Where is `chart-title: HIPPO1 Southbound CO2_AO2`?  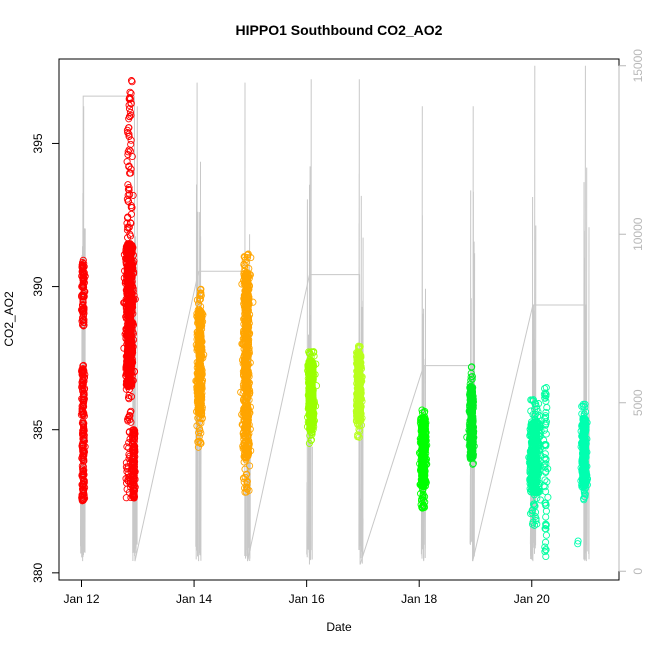 chart-title: HIPPO1 Southbound CO2_AO2 is located at coordinates (339, 30).